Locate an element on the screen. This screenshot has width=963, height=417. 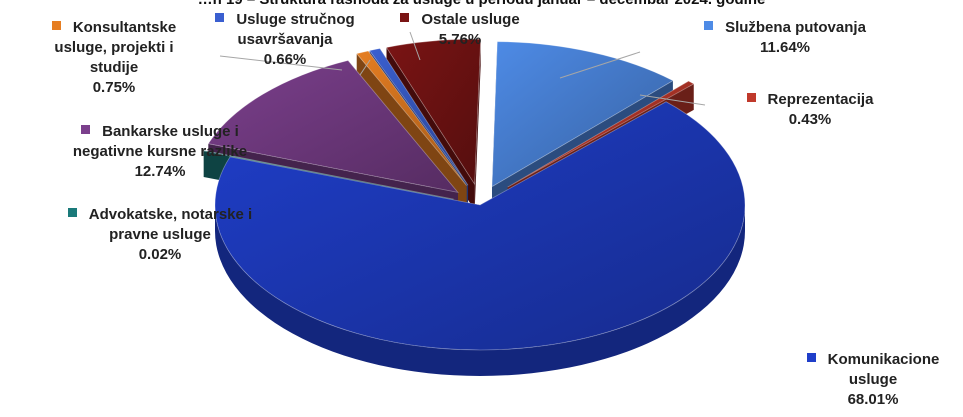
data-label-text: negativne kursne razlike is located at coordinates (160, 151).